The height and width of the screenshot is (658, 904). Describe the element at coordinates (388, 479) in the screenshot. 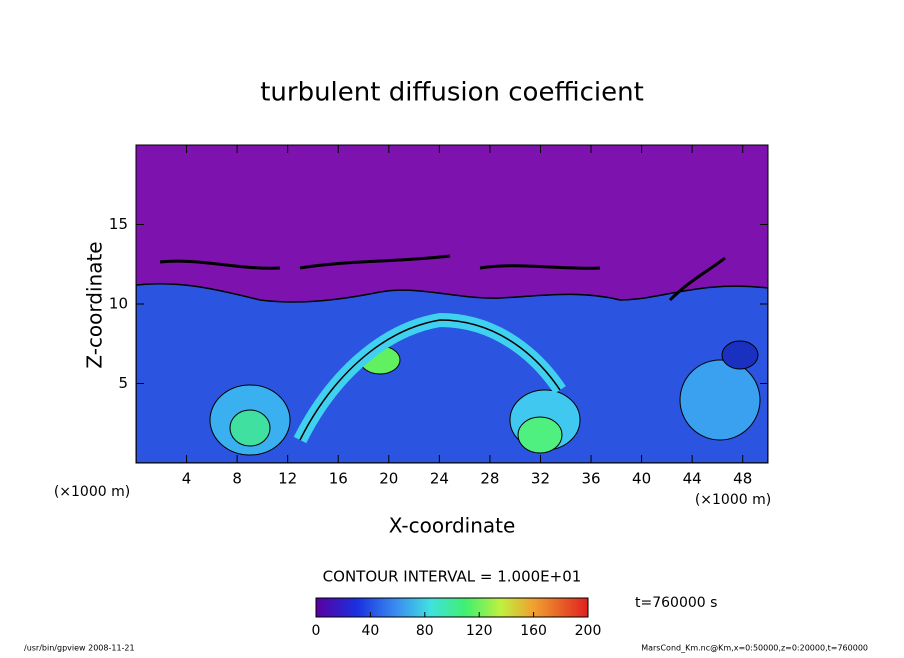

I see `x-tick-label: 20` at that location.